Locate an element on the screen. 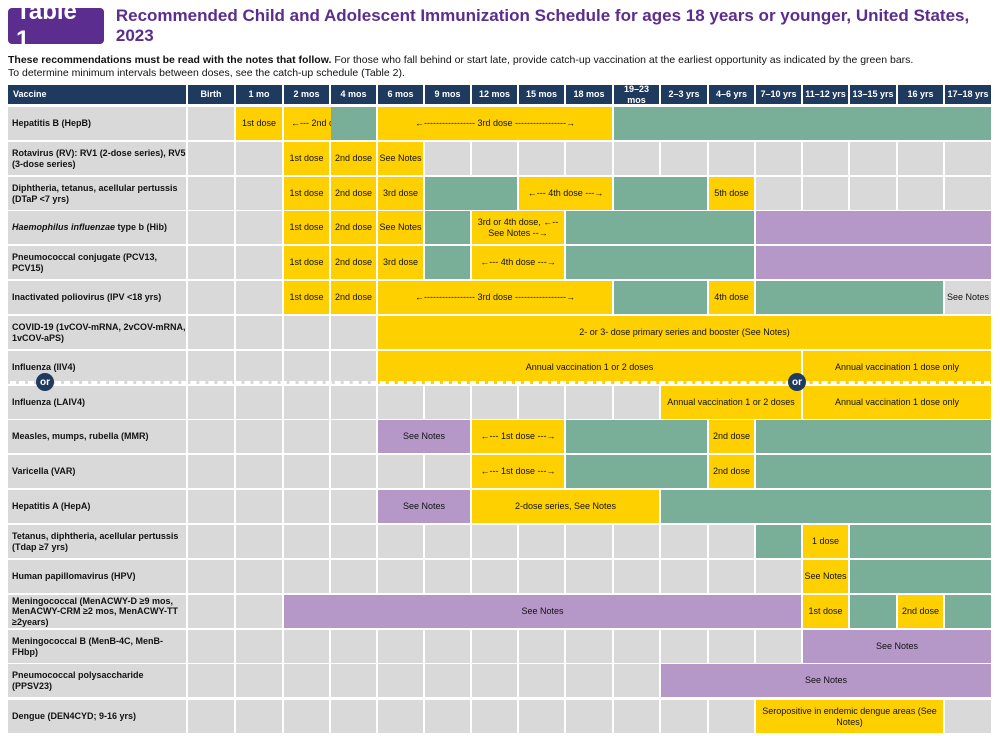 This screenshot has width=1000, height=736. column-header: 4–6 yrs is located at coordinates (731, 94).